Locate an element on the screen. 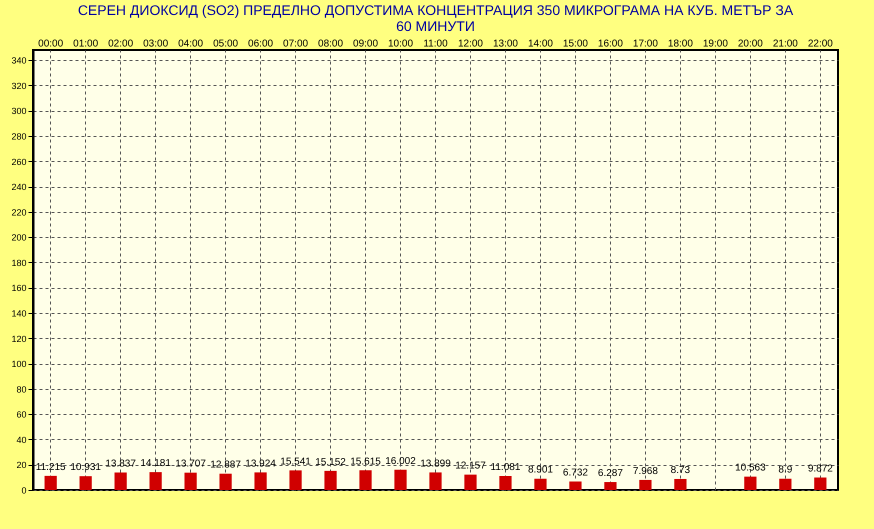 The height and width of the screenshot is (529, 874). y-tick-label: 20 is located at coordinates (21, 465).